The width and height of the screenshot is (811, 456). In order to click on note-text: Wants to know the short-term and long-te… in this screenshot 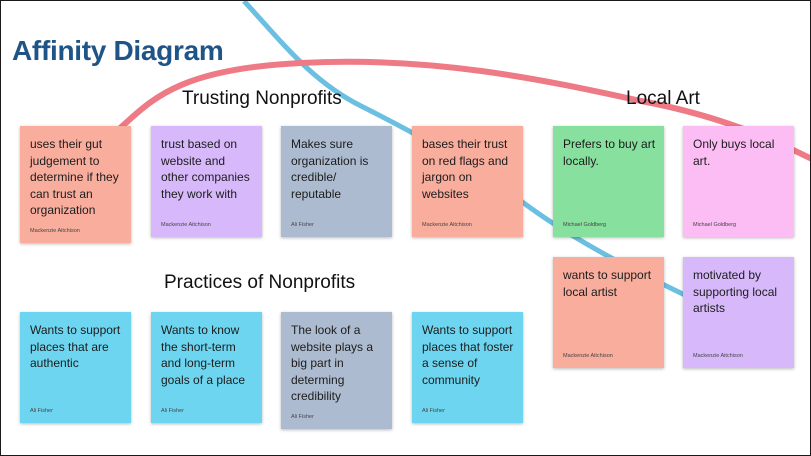, I will do `click(203, 355)`.